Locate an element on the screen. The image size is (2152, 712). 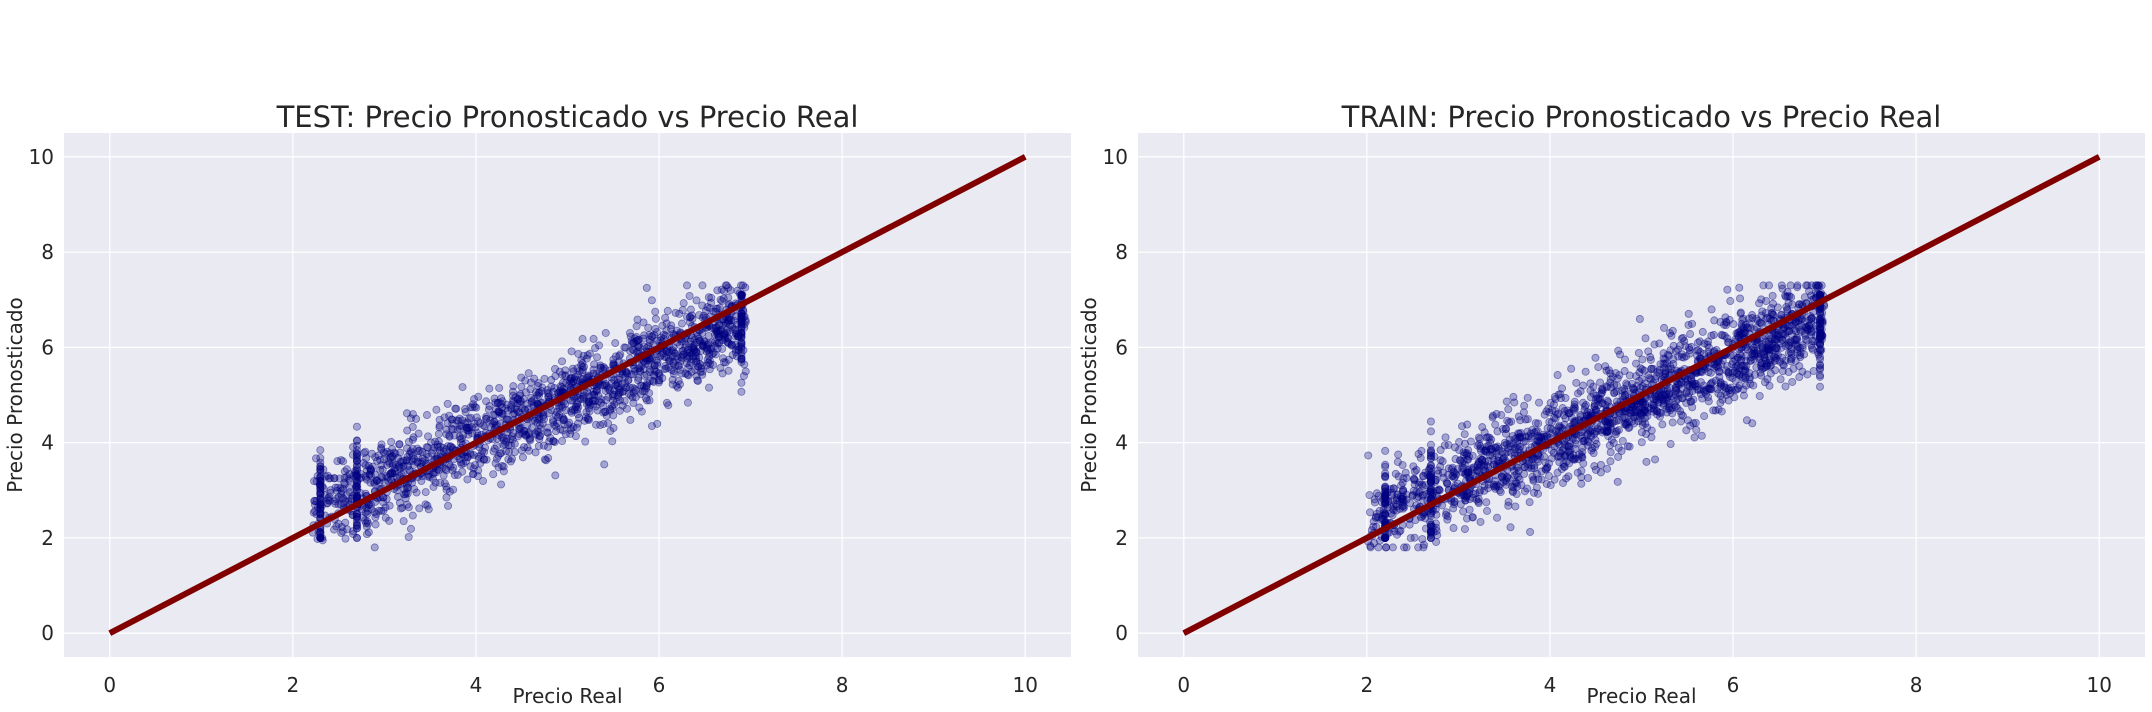
y-tick-label-test: 0 is located at coordinates (47, 633).